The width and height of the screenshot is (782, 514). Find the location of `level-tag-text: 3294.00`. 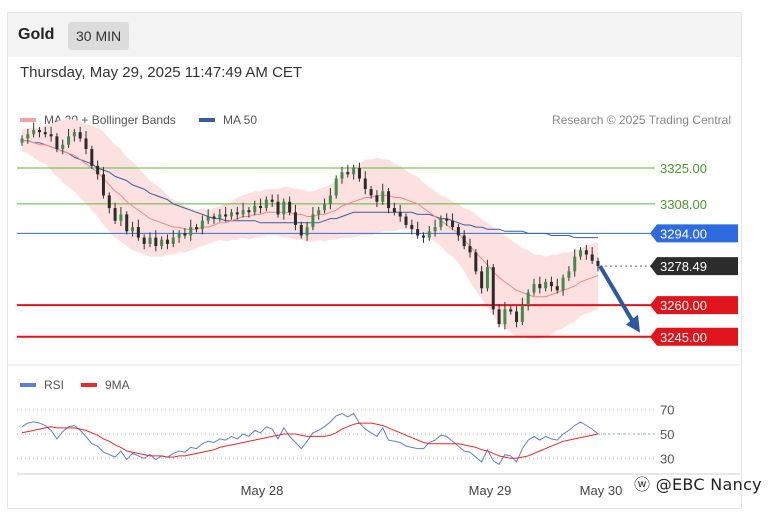

level-tag-text: 3294.00 is located at coordinates (683, 233).